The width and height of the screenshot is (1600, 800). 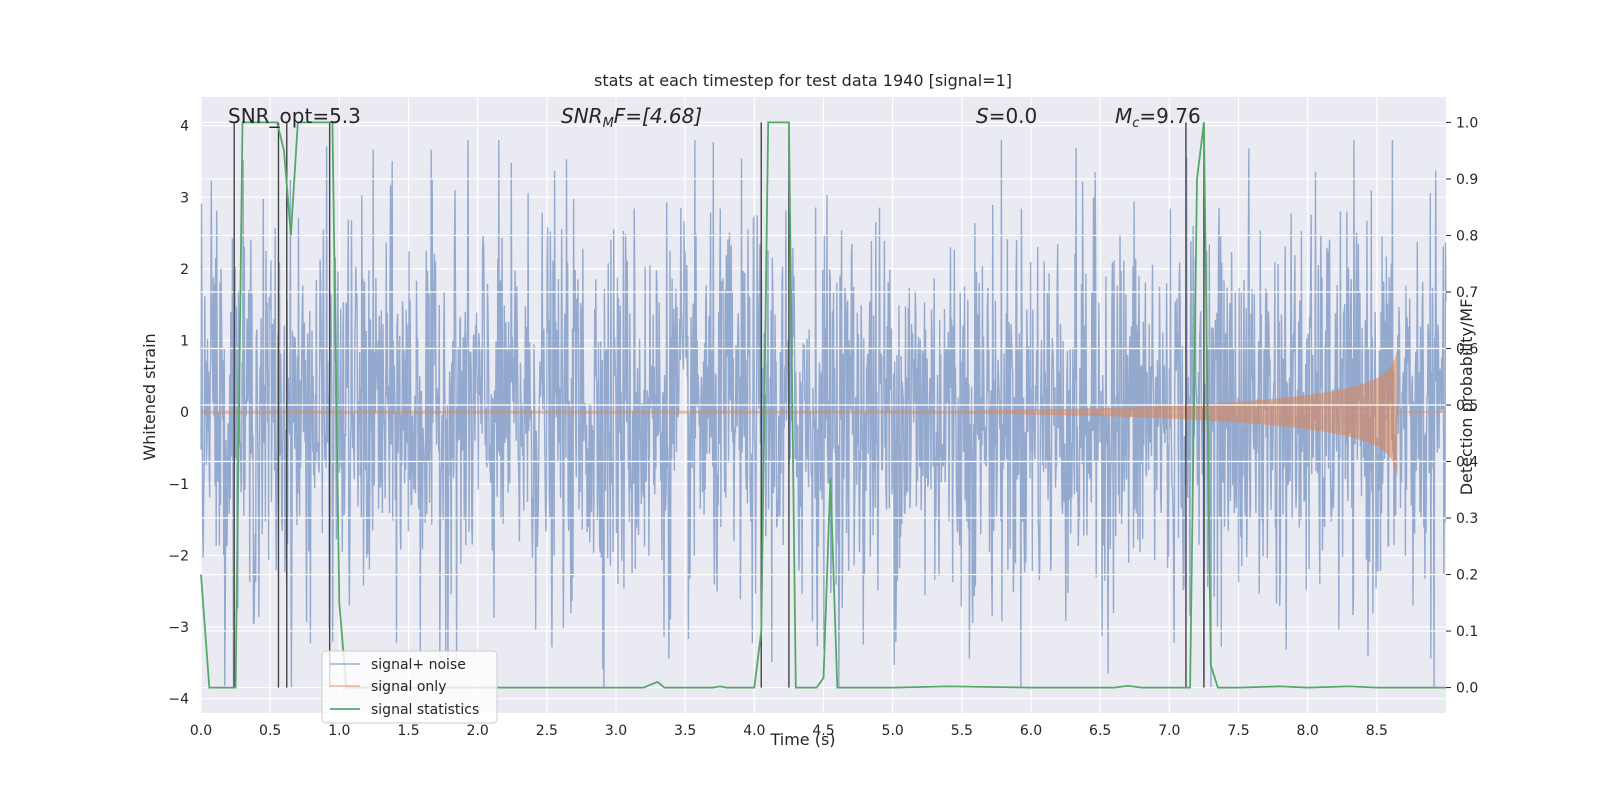 I want to click on annotation-s: S=0.0, so click(x=1006, y=116).